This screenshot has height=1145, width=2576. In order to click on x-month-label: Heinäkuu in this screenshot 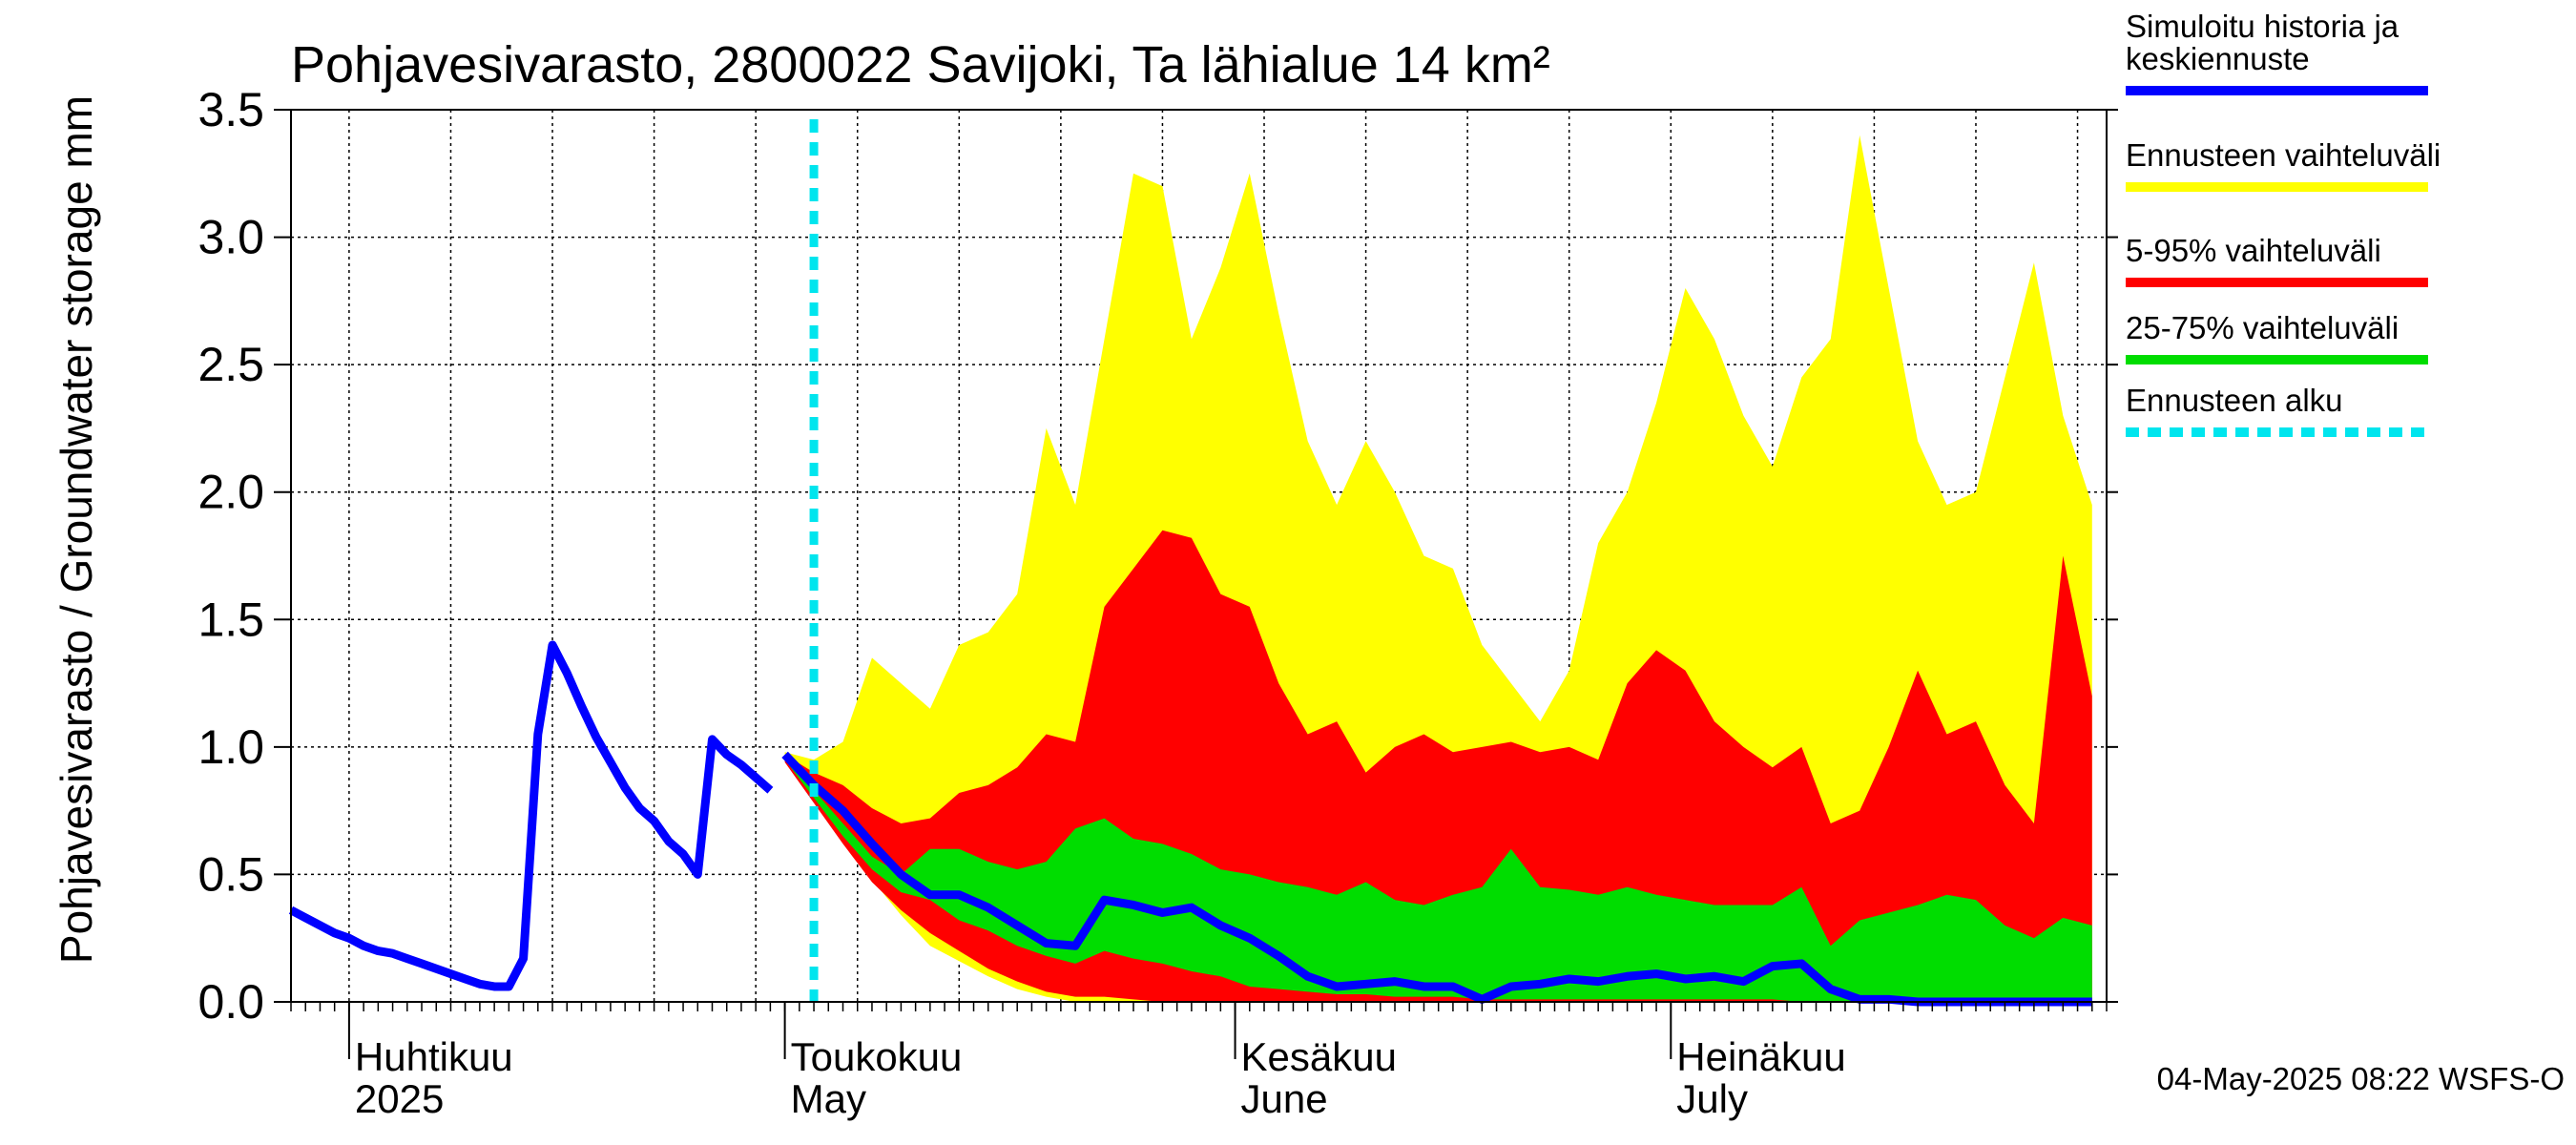, I will do `click(1760, 1056)`.